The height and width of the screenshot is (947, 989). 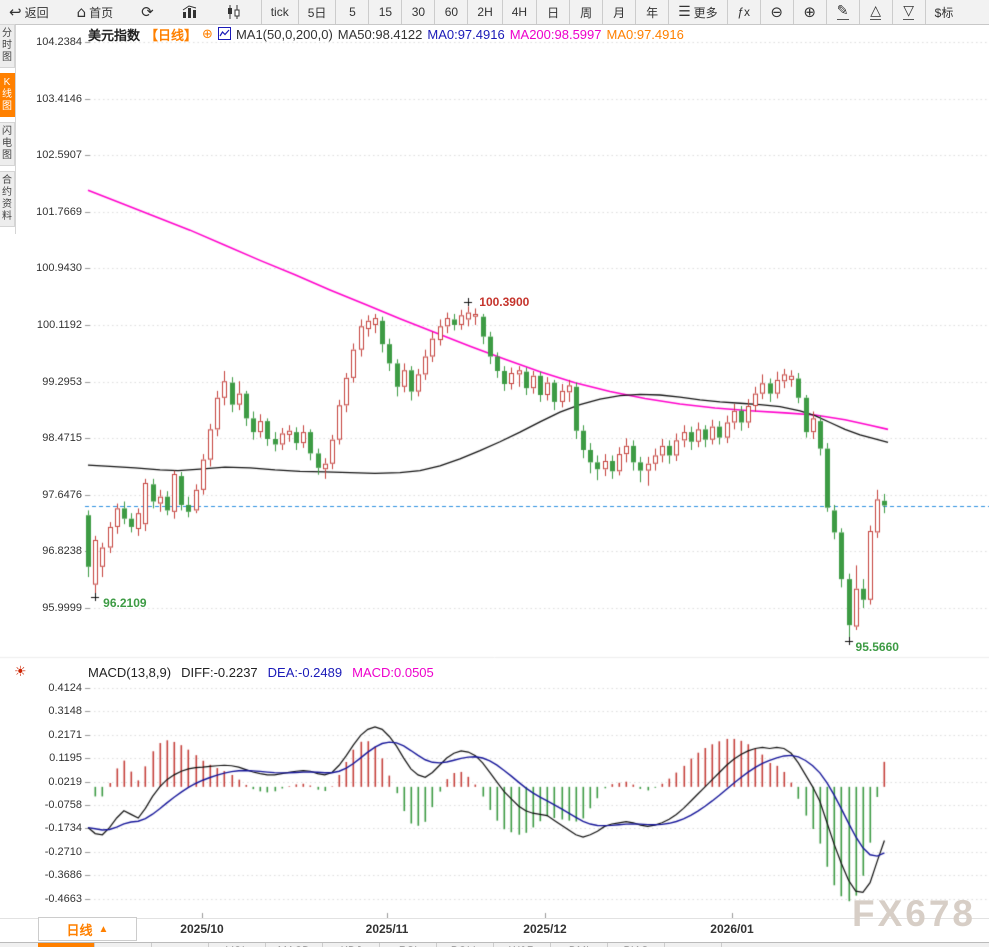 What do you see at coordinates (62, 608) in the screenshot?
I see `main-y-tick-label: 95.9999` at bounding box center [62, 608].